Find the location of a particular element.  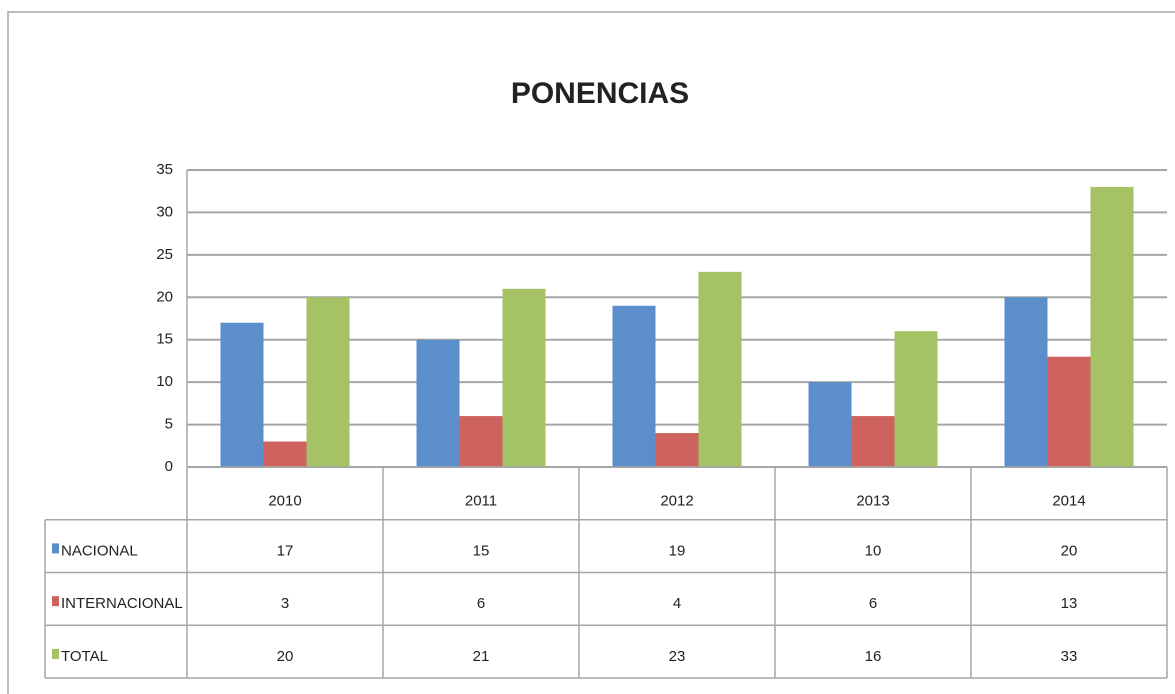

chart-title: PONENCIAS is located at coordinates (600, 93).